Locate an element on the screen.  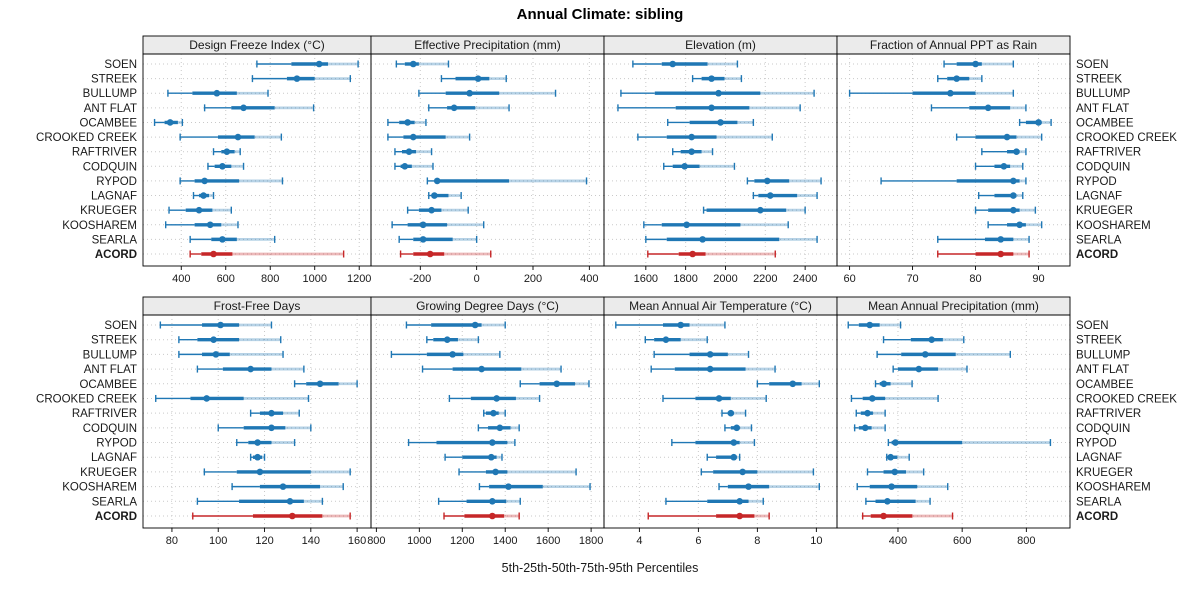
axis-tick-label: 60 is located at coordinates (849, 279).